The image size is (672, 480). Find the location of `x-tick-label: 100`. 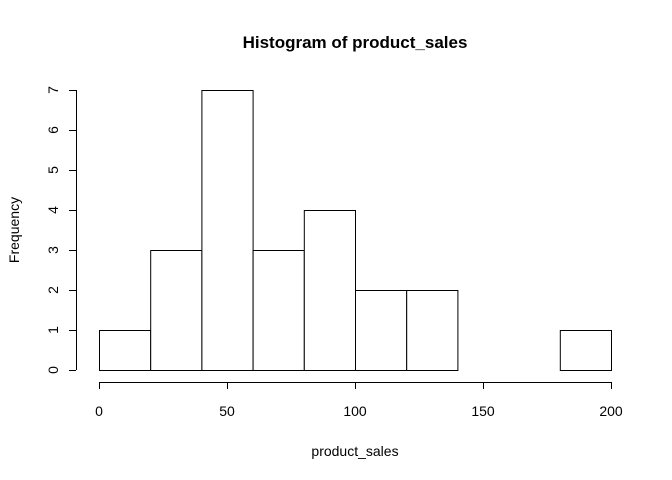

x-tick-label: 100 is located at coordinates (355, 411).